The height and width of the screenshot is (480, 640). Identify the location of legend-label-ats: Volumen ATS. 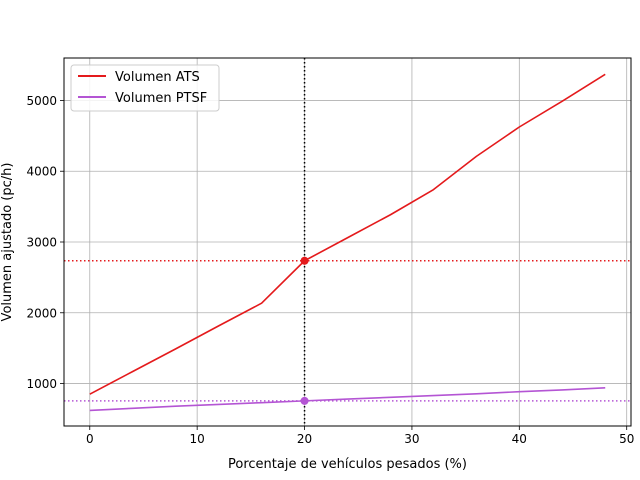
(157, 77).